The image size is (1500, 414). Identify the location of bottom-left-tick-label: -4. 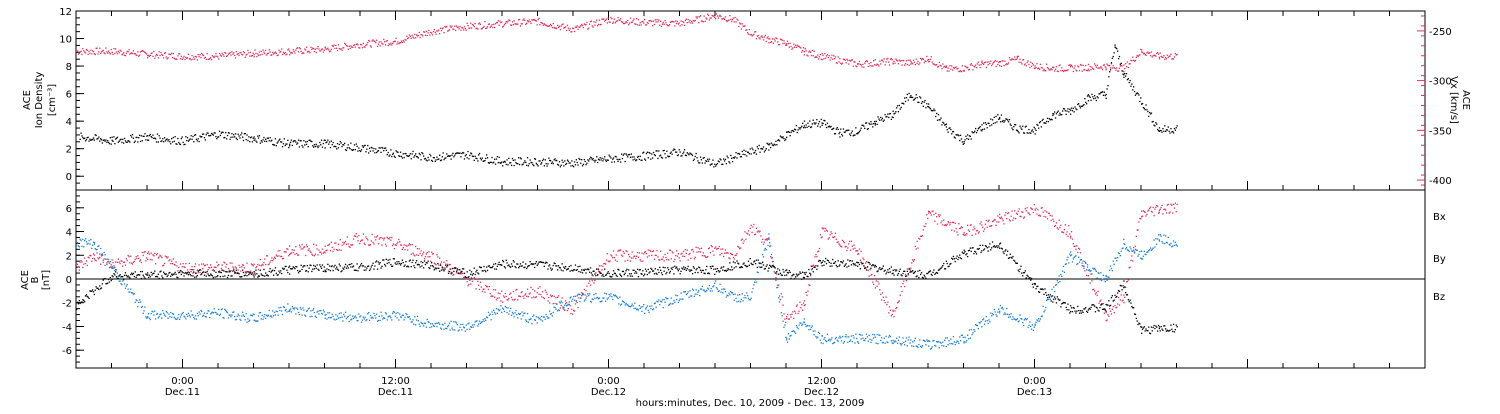
(67, 327).